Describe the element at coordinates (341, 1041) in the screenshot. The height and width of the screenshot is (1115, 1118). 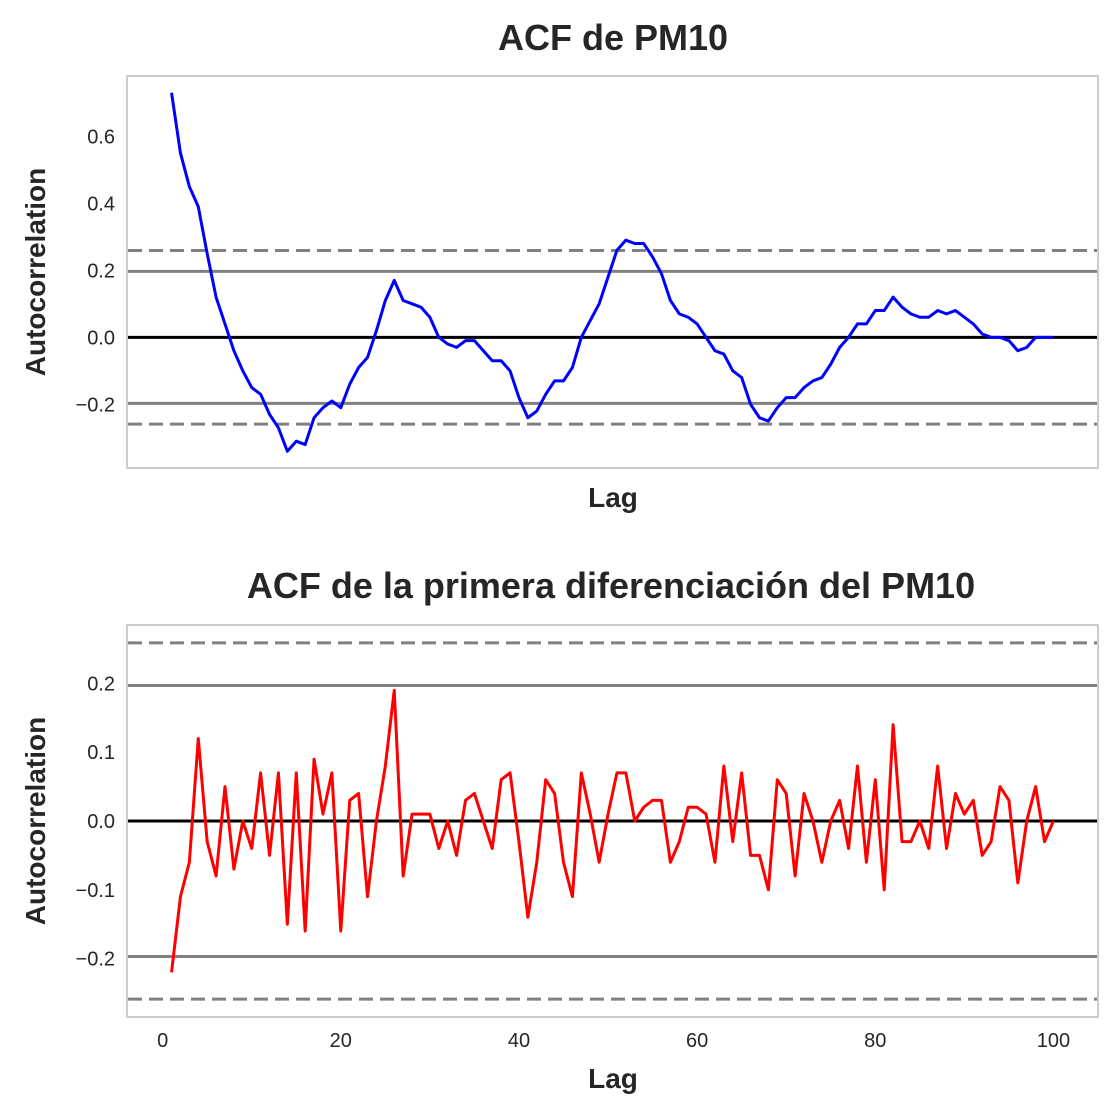
I see `x-tick-label: 20` at that location.